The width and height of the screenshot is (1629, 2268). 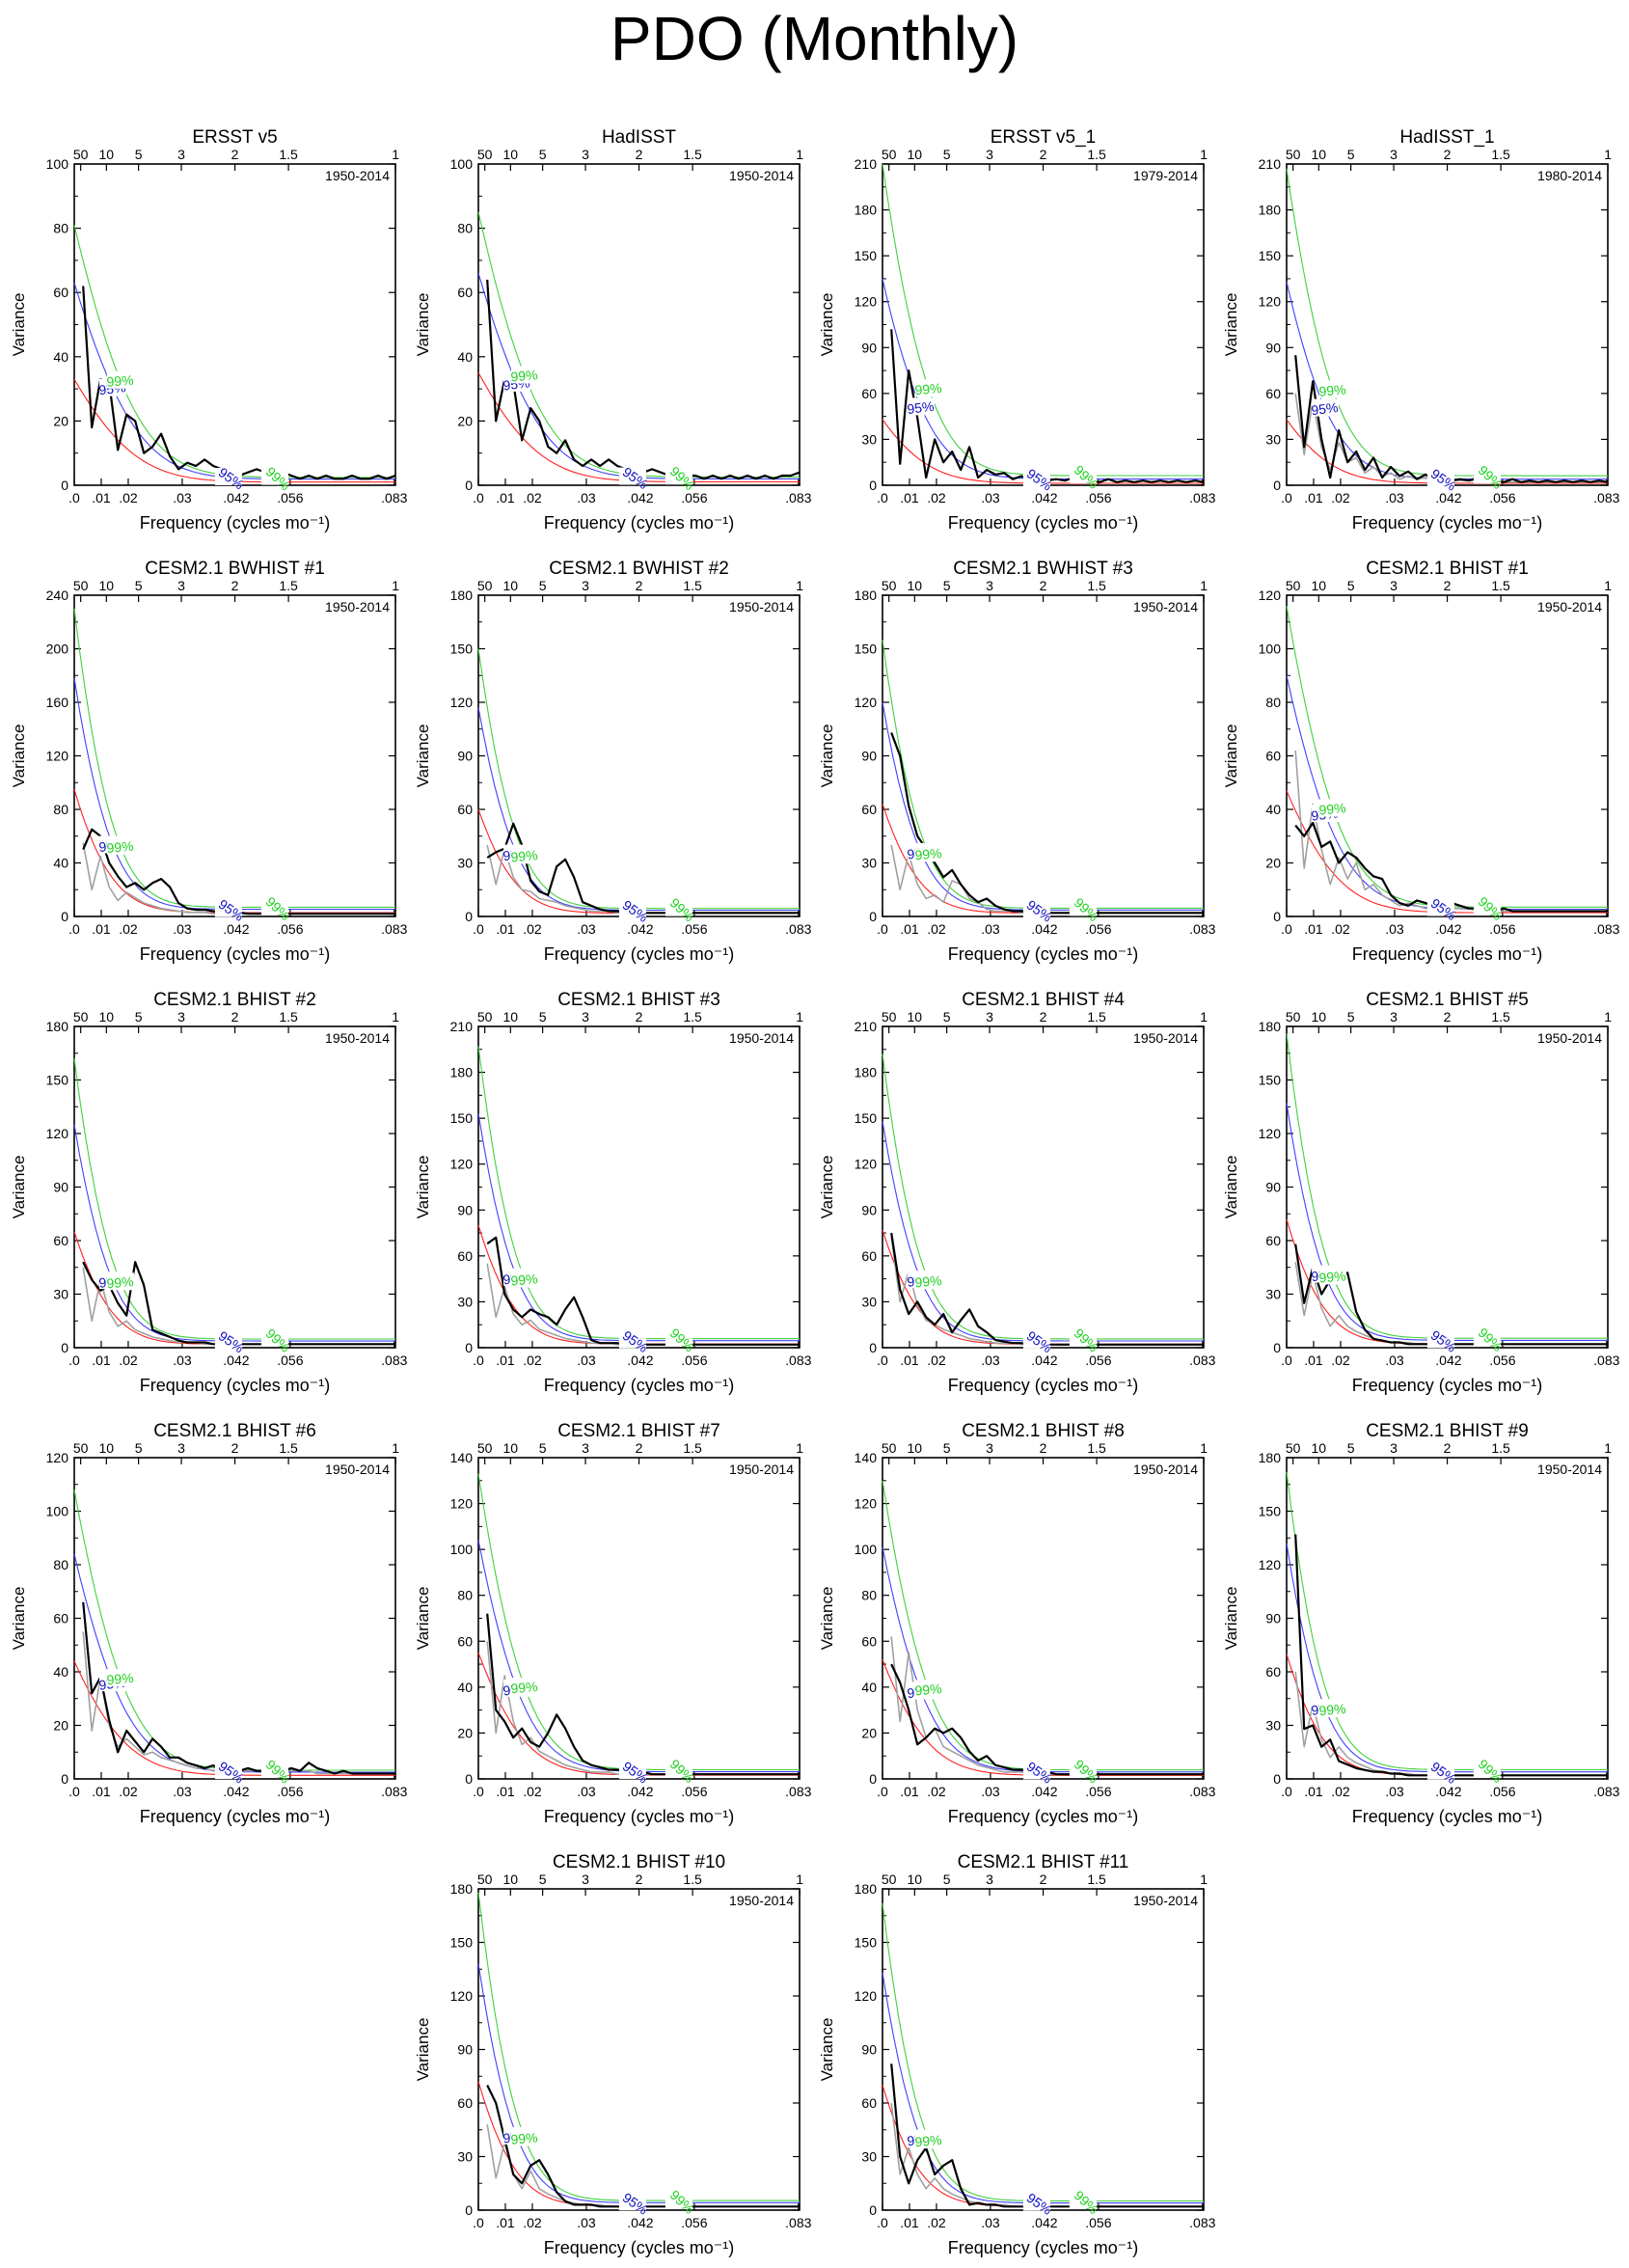 What do you see at coordinates (638, 1000) in the screenshot?
I see `panel-title: CESM2.1 BHIST #3` at bounding box center [638, 1000].